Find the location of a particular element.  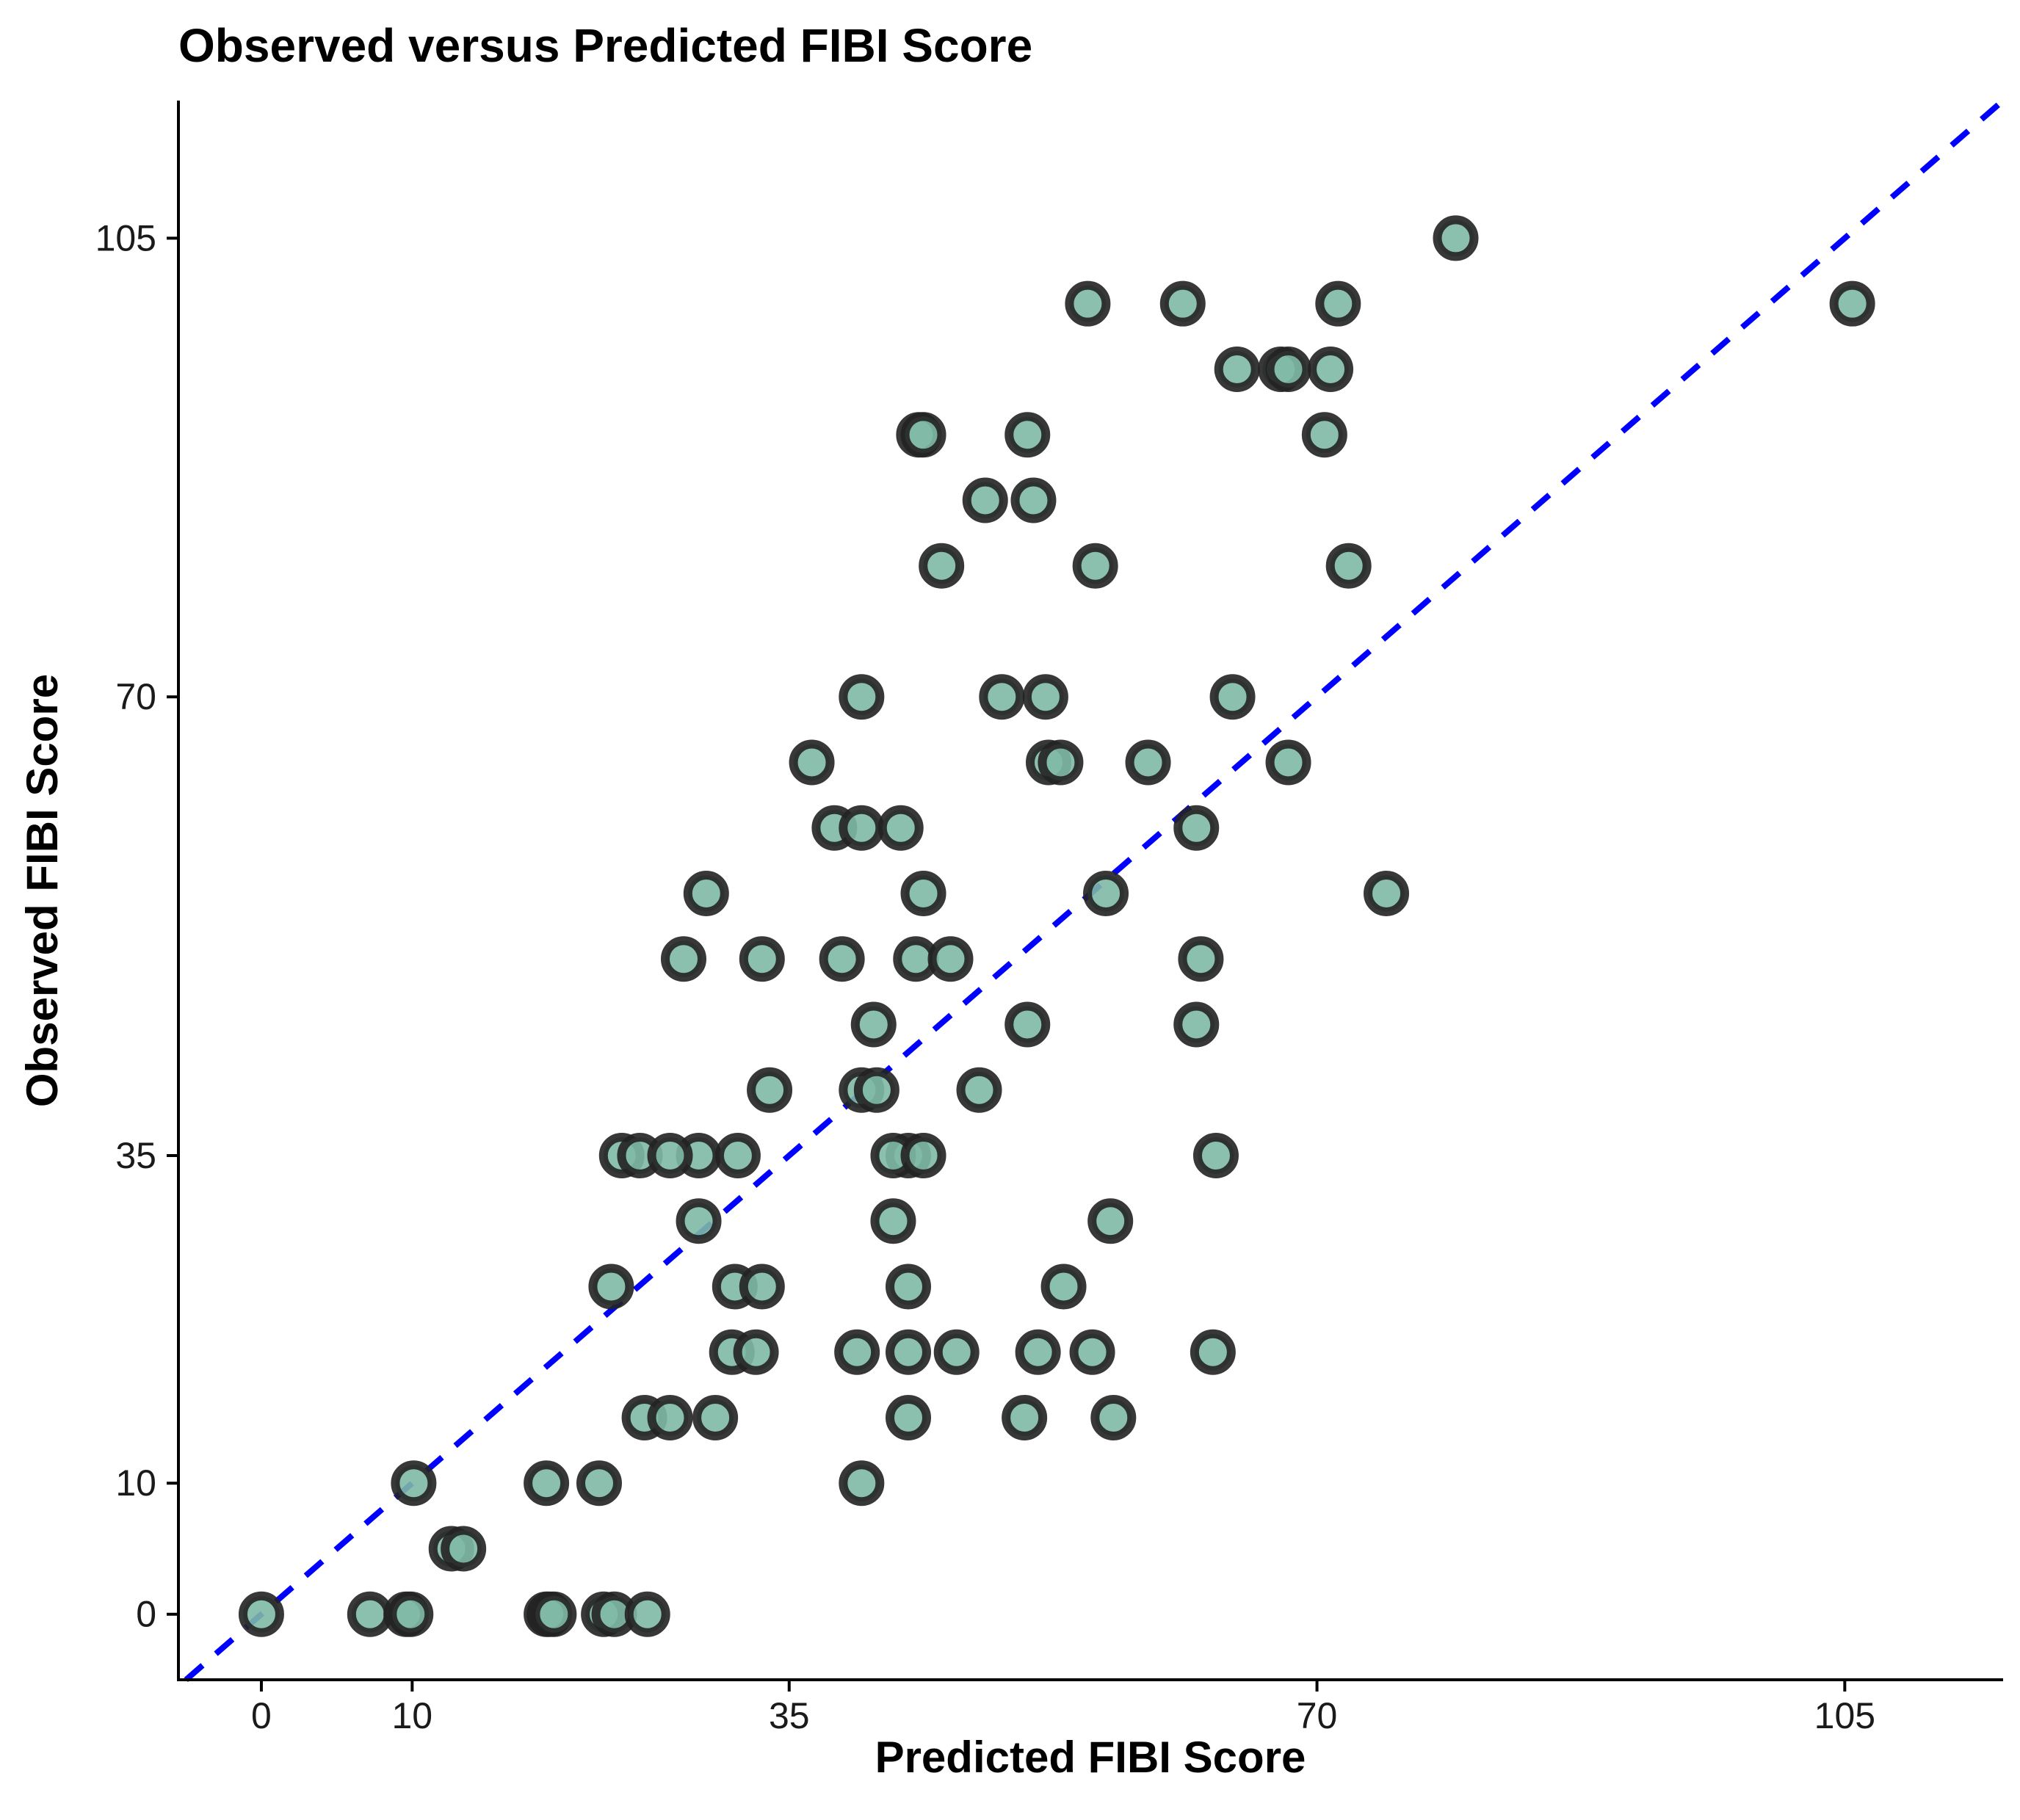

y-tick-label: 35 is located at coordinates (135, 1155).